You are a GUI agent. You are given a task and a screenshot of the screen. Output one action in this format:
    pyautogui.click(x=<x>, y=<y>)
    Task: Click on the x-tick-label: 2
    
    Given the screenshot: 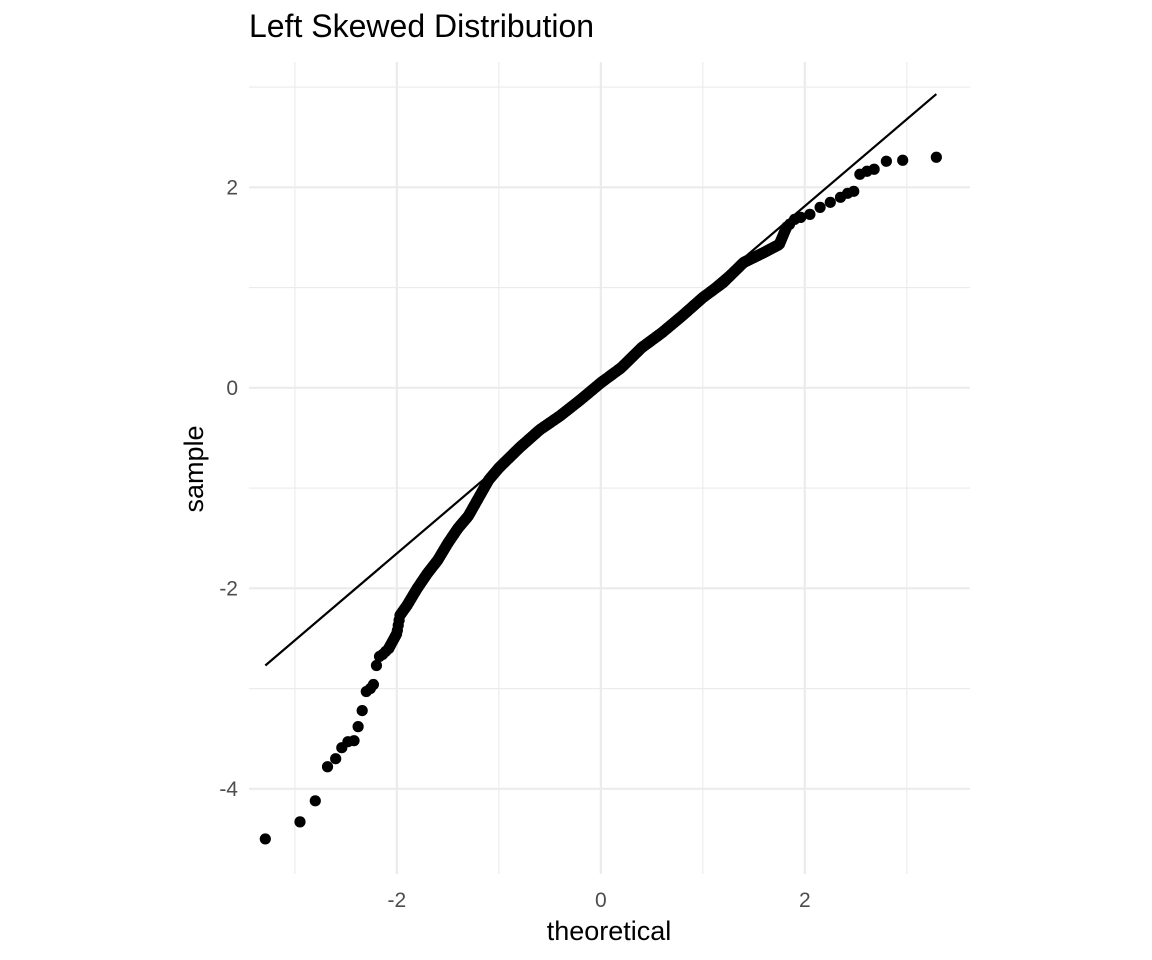 What is the action you would take?
    pyautogui.click(x=805, y=900)
    